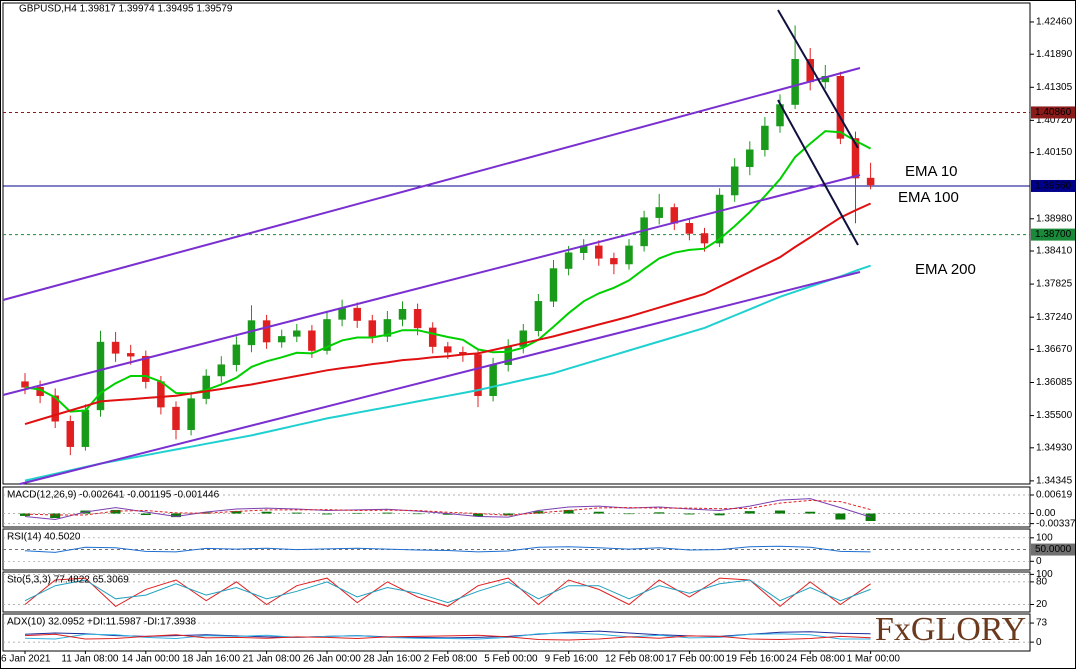 This screenshot has width=1076, height=669. What do you see at coordinates (634, 659) in the screenshot?
I see `x-tick-label: 12 Feb 08:00` at bounding box center [634, 659].